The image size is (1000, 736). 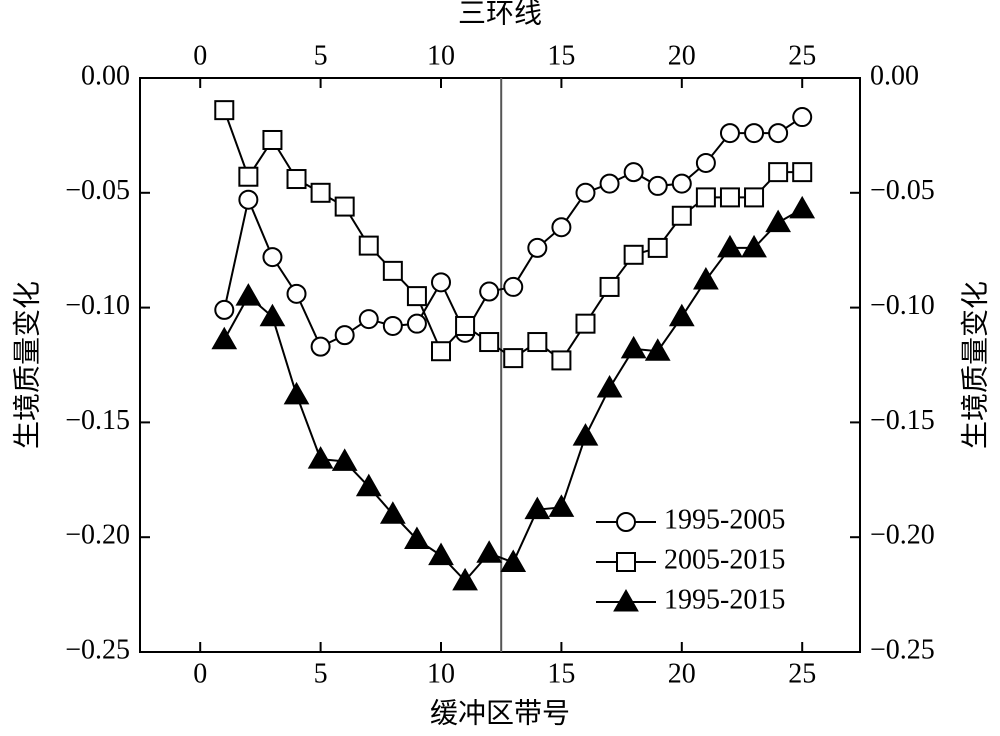 What do you see at coordinates (682, 673) in the screenshot?
I see `x-tick-label: 20` at bounding box center [682, 673].